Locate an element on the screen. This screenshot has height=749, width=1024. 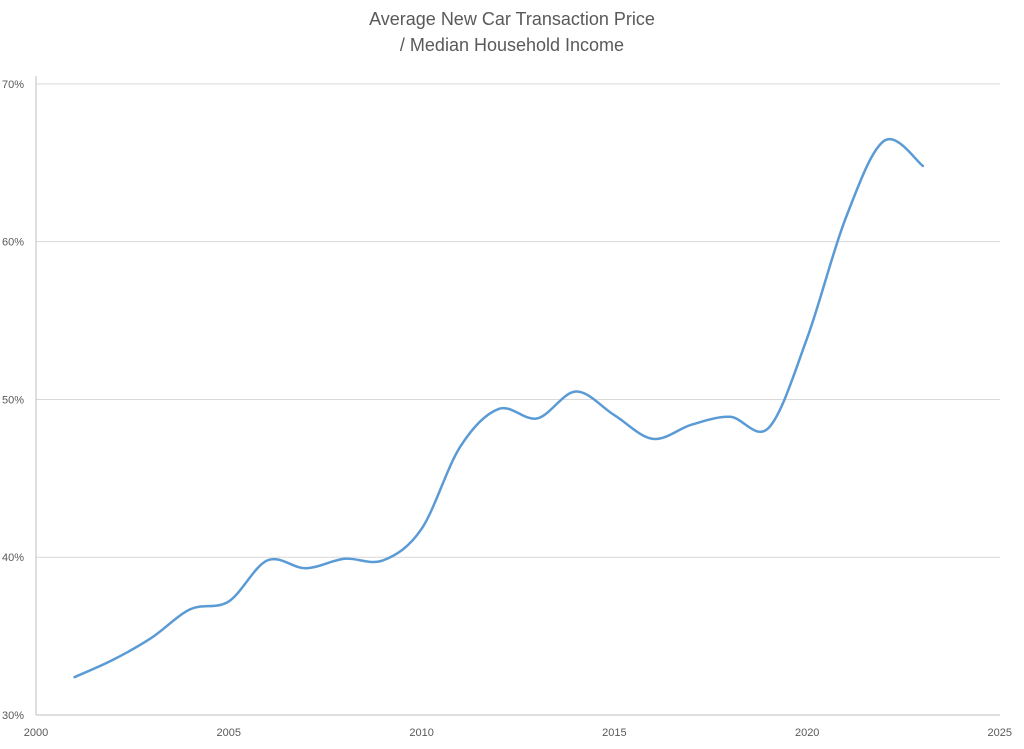
y-axis-tick-labels: 30% 40% 50% 60% 70% is located at coordinates (13, 400).